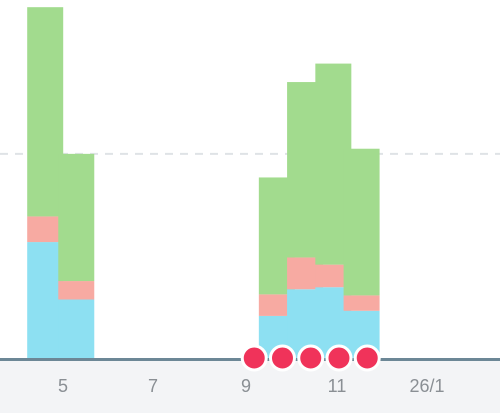 This screenshot has width=500, height=413. What do you see at coordinates (337, 386) in the screenshot?
I see `x-tick-label: 11` at bounding box center [337, 386].